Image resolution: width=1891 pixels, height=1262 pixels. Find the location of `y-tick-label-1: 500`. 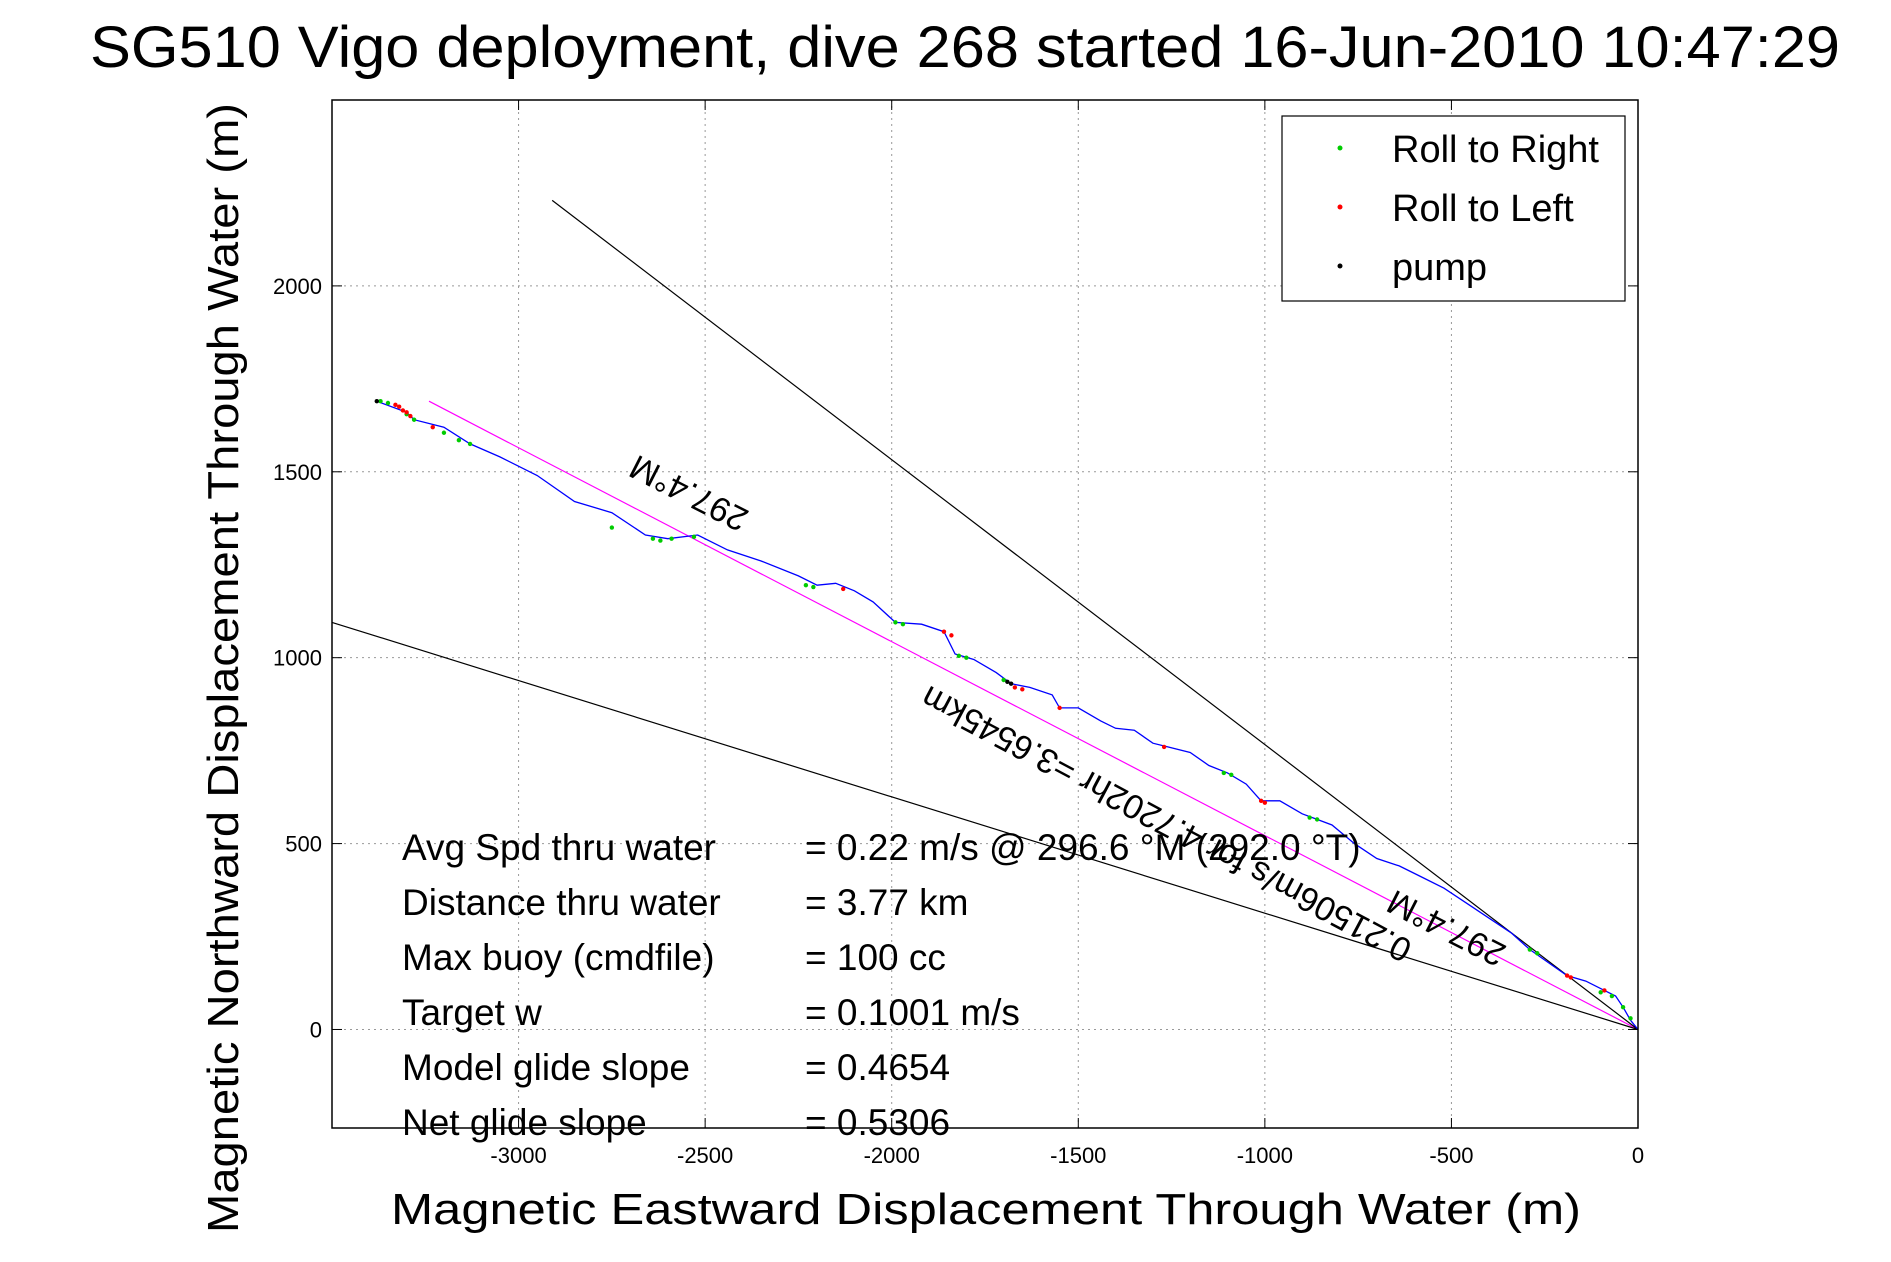

y-tick-label-1: 500 is located at coordinates (303, 844).